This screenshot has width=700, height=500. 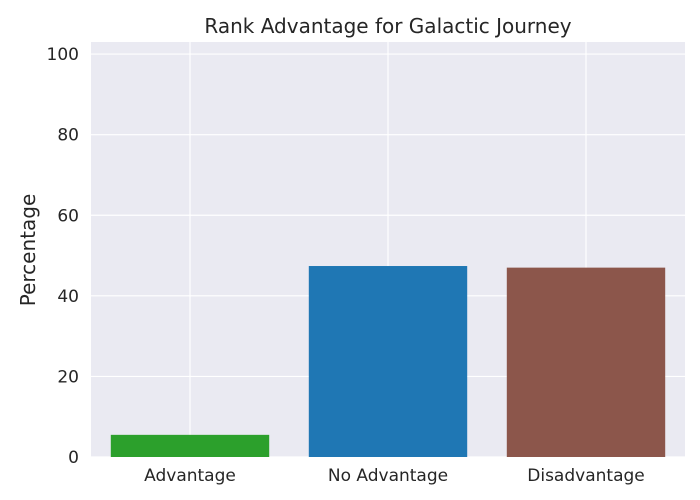 I want to click on y-tick-label: 20, so click(x=68, y=377).